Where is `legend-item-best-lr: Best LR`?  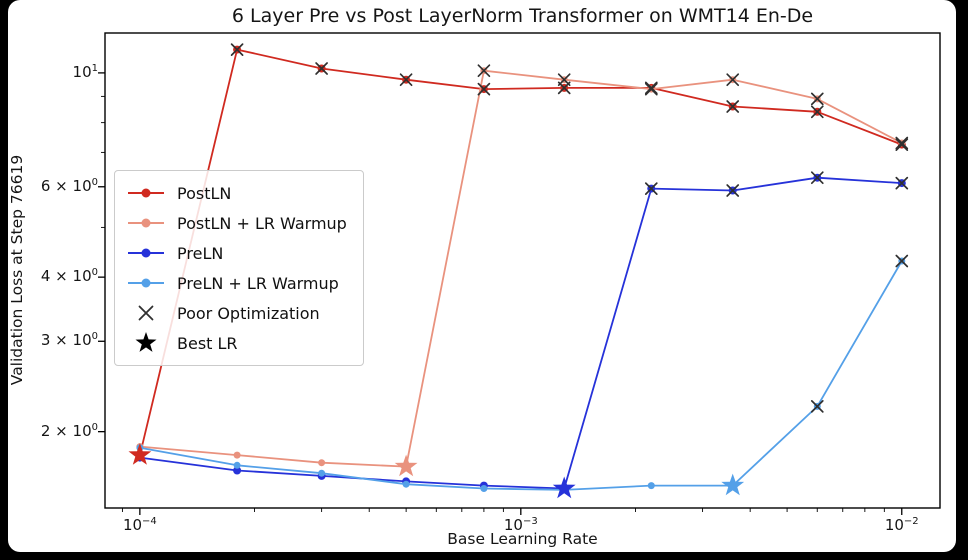 legend-item-best-lr: Best LR is located at coordinates (236, 343).